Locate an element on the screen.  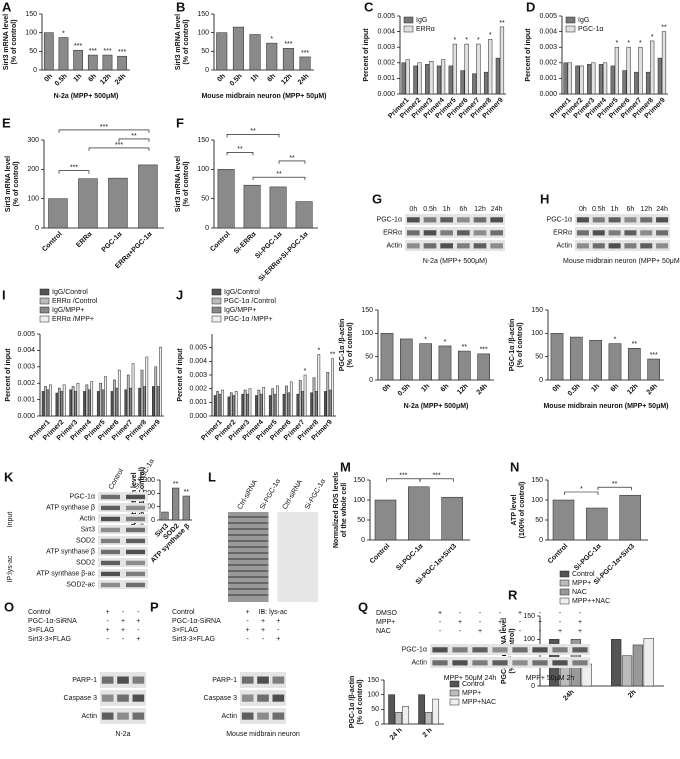
legend-label: MPP+NAC is located at coordinates (479, 702).